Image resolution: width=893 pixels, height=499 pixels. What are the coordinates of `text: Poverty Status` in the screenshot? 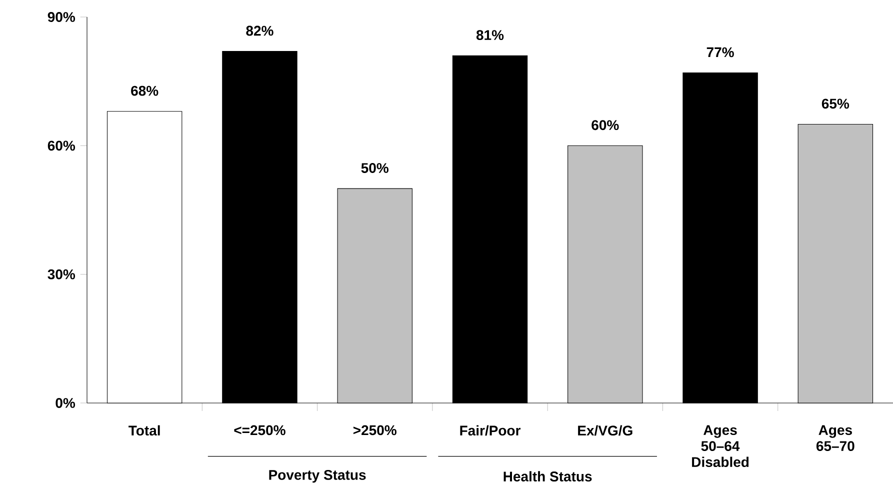 It's located at (317, 476).